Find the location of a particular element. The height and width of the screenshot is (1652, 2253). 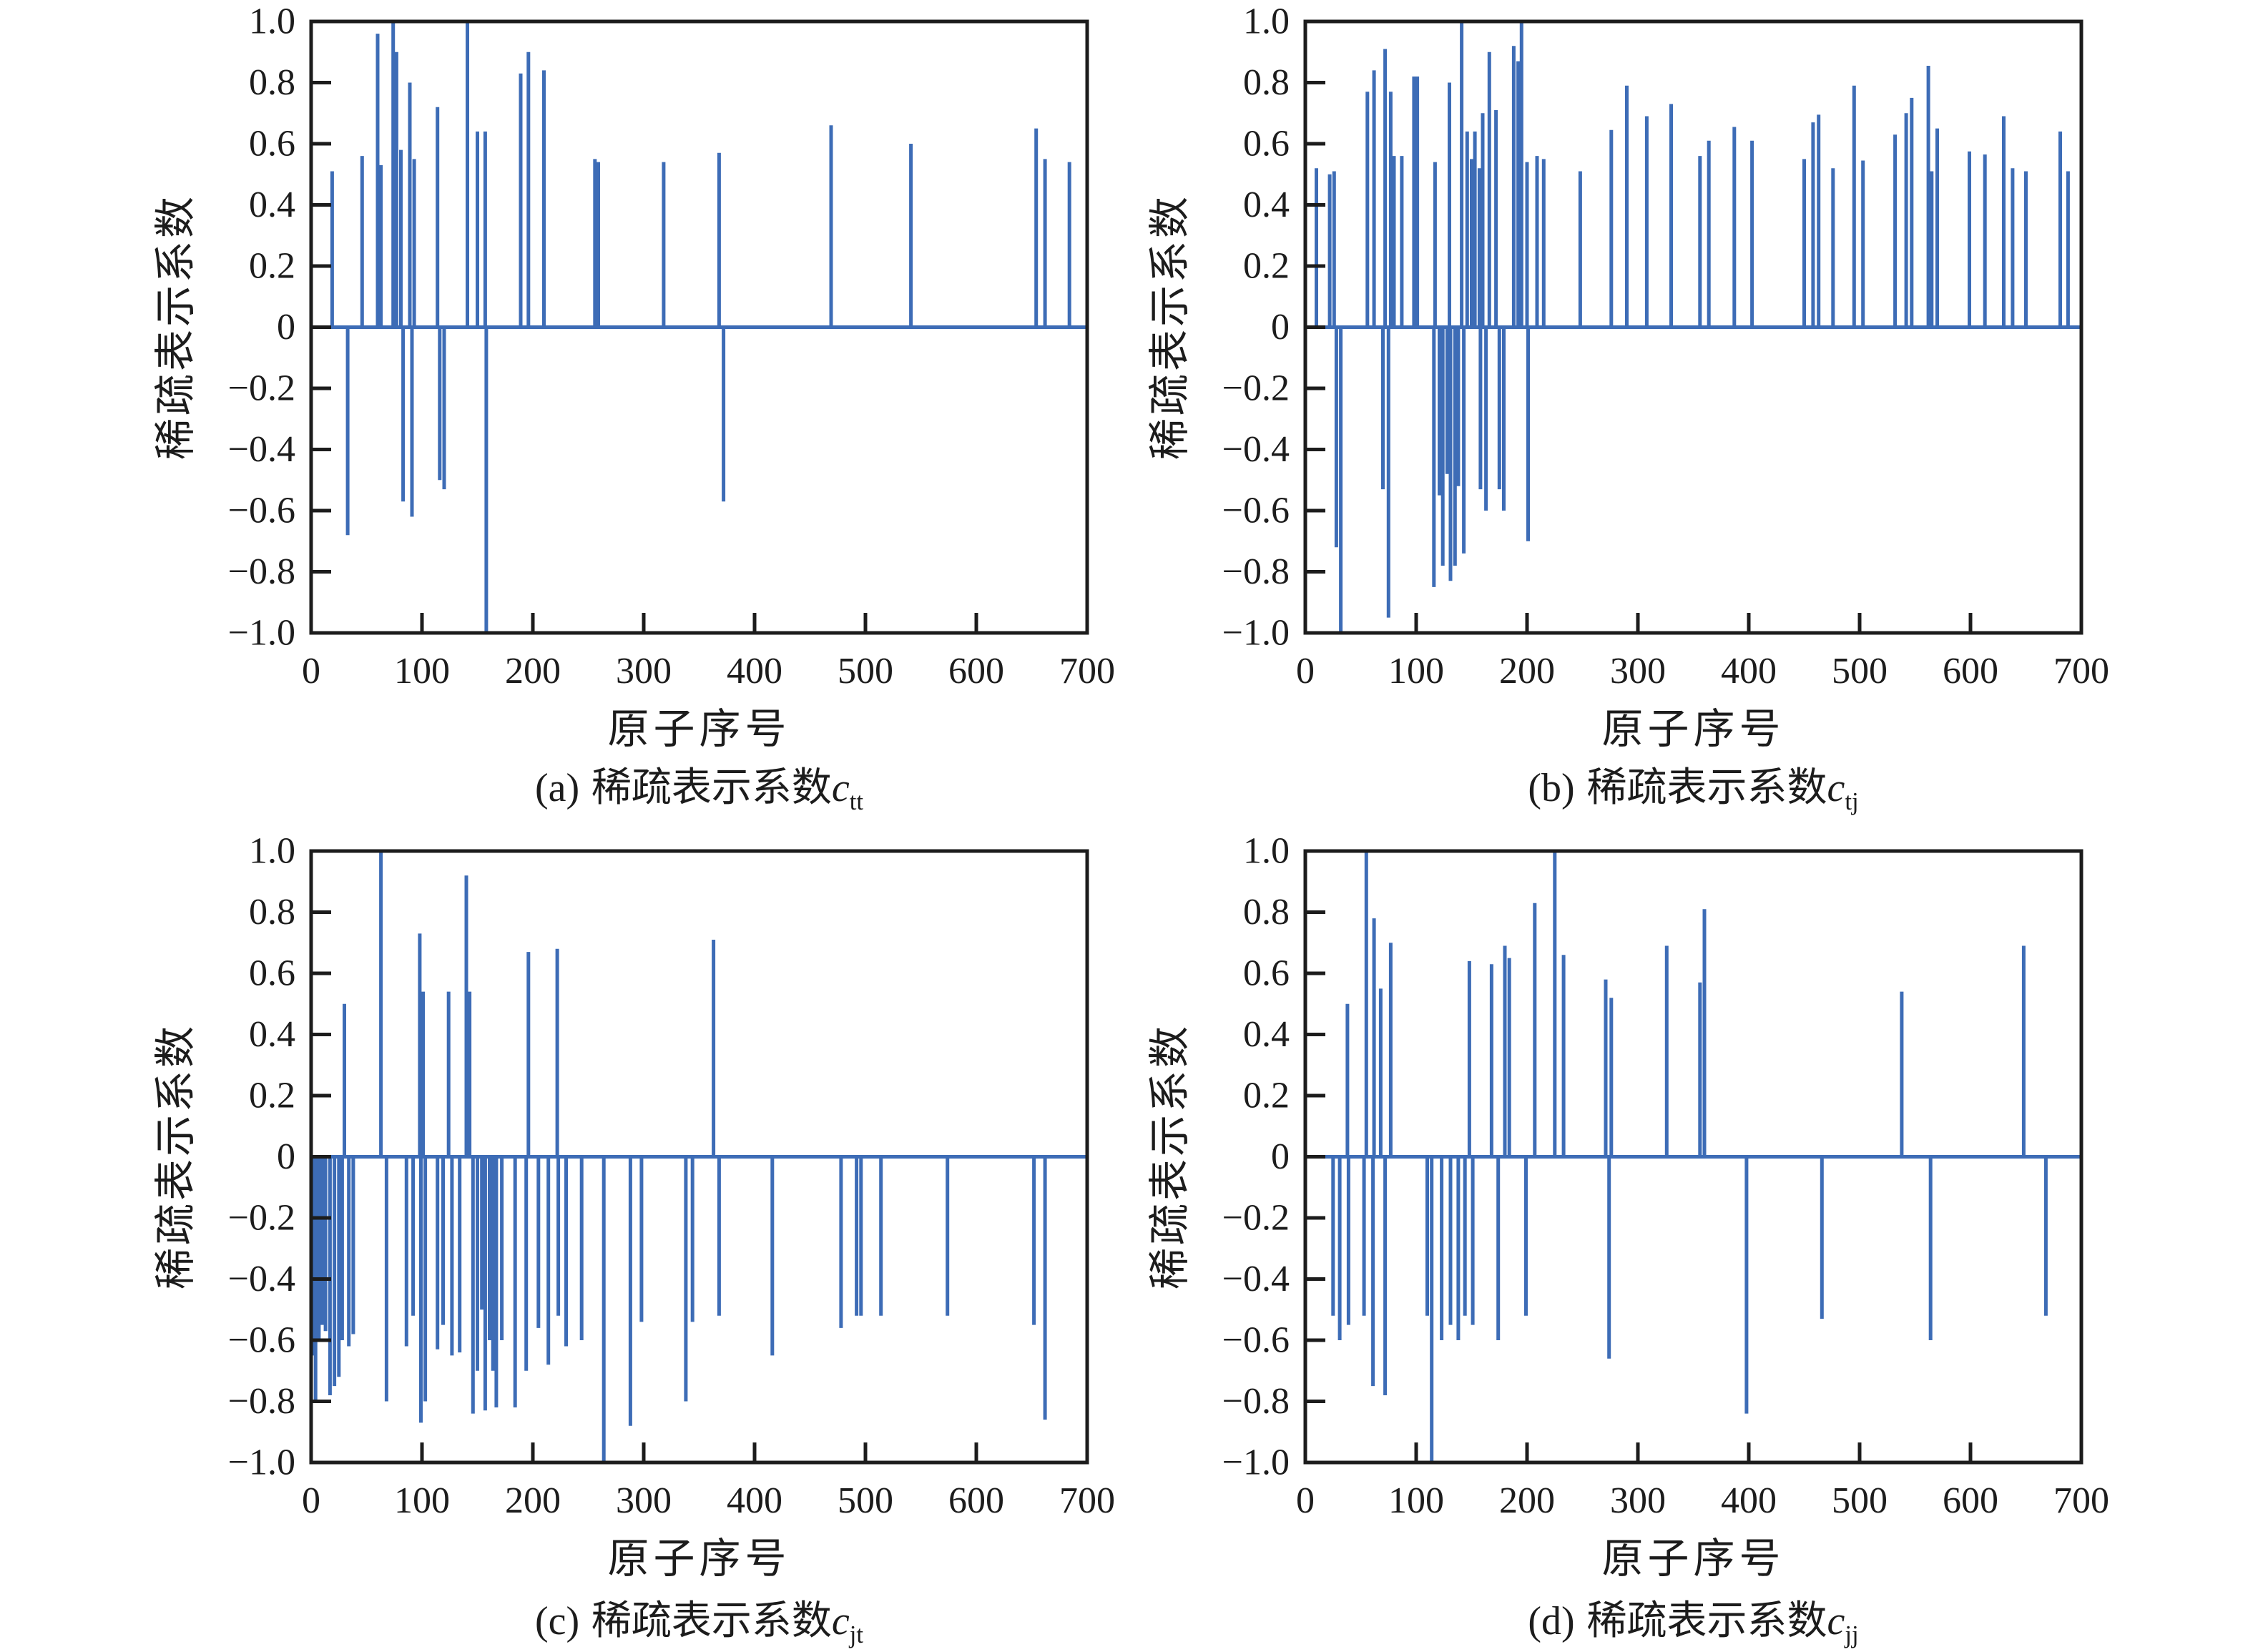

x-tick-label: 300 is located at coordinates (1638, 1501).